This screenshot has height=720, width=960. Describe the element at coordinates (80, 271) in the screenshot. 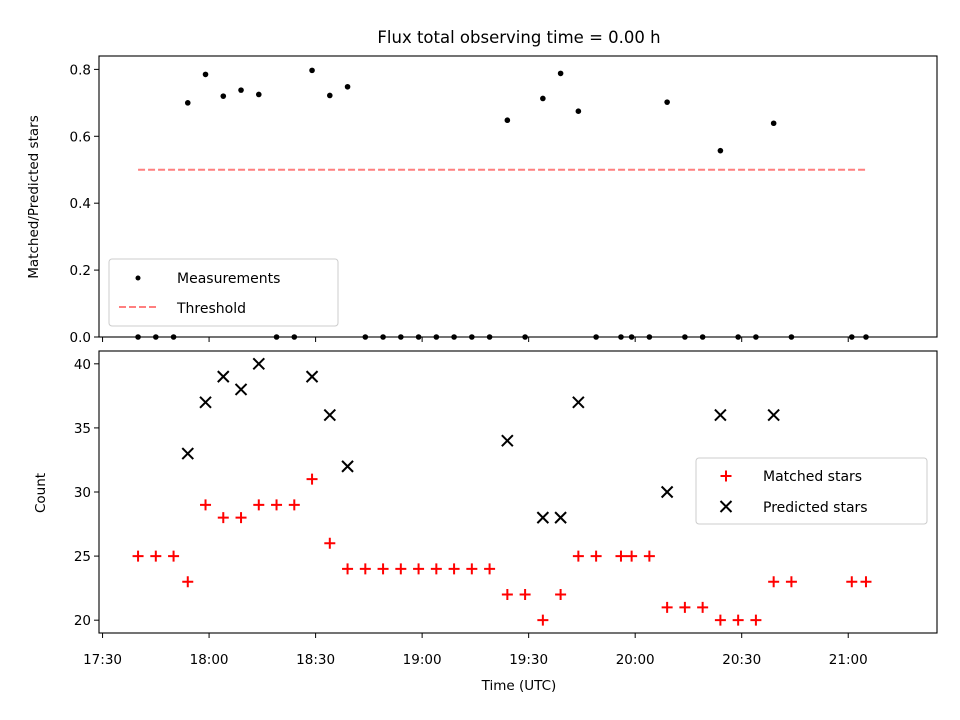

I see `top-ytick-label: 0.2` at that location.